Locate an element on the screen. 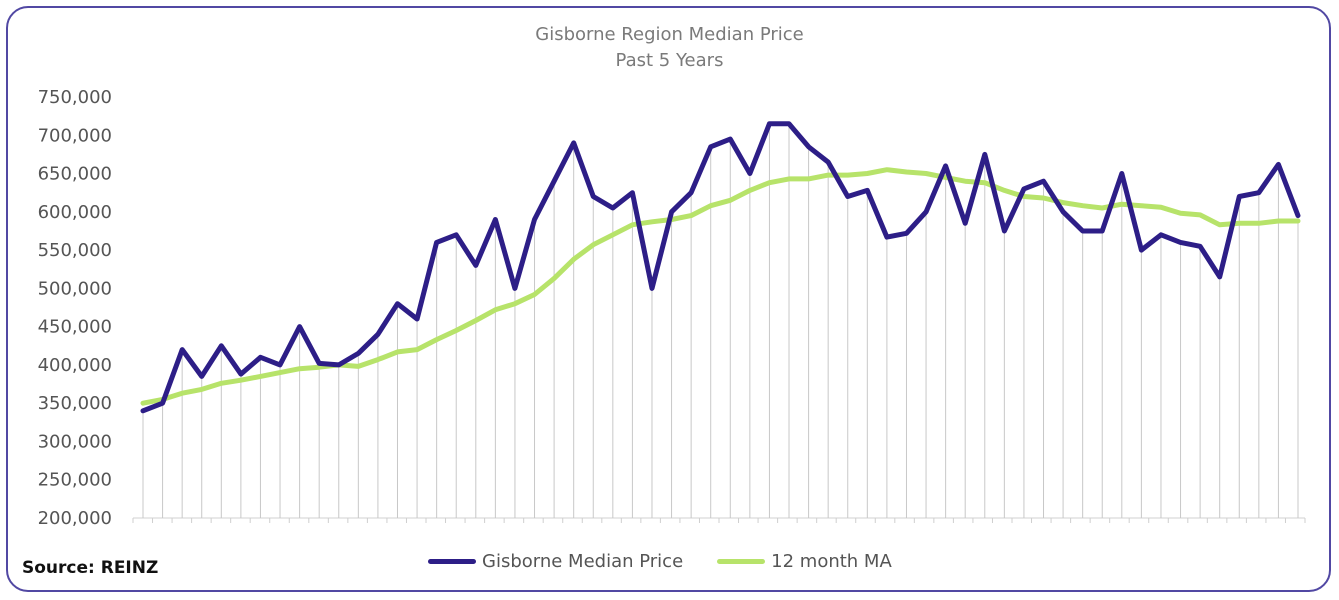 The image size is (1339, 600). chart-title: Gisborne Region Median Price is located at coordinates (669, 34).